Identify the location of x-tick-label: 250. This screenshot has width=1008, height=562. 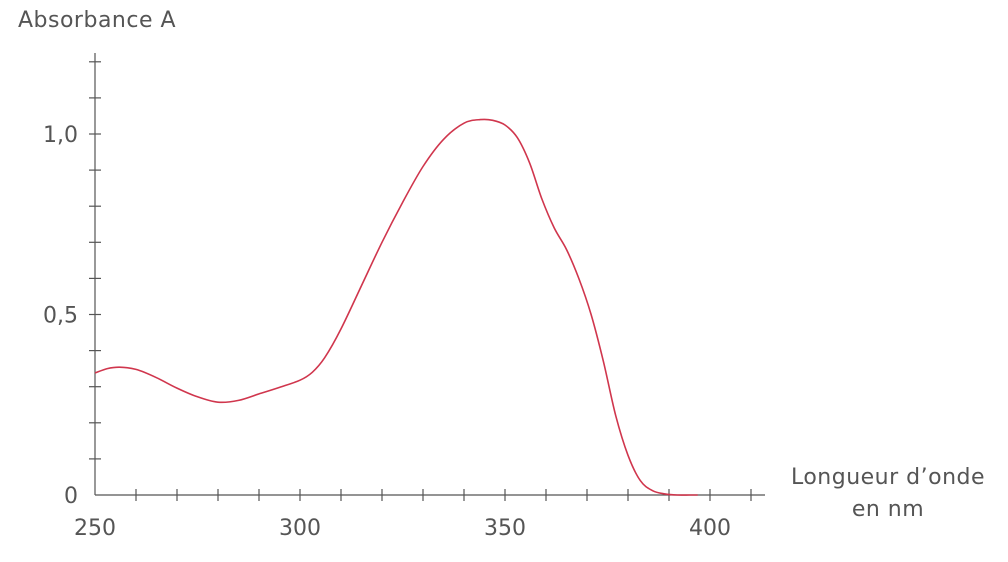
(95, 528).